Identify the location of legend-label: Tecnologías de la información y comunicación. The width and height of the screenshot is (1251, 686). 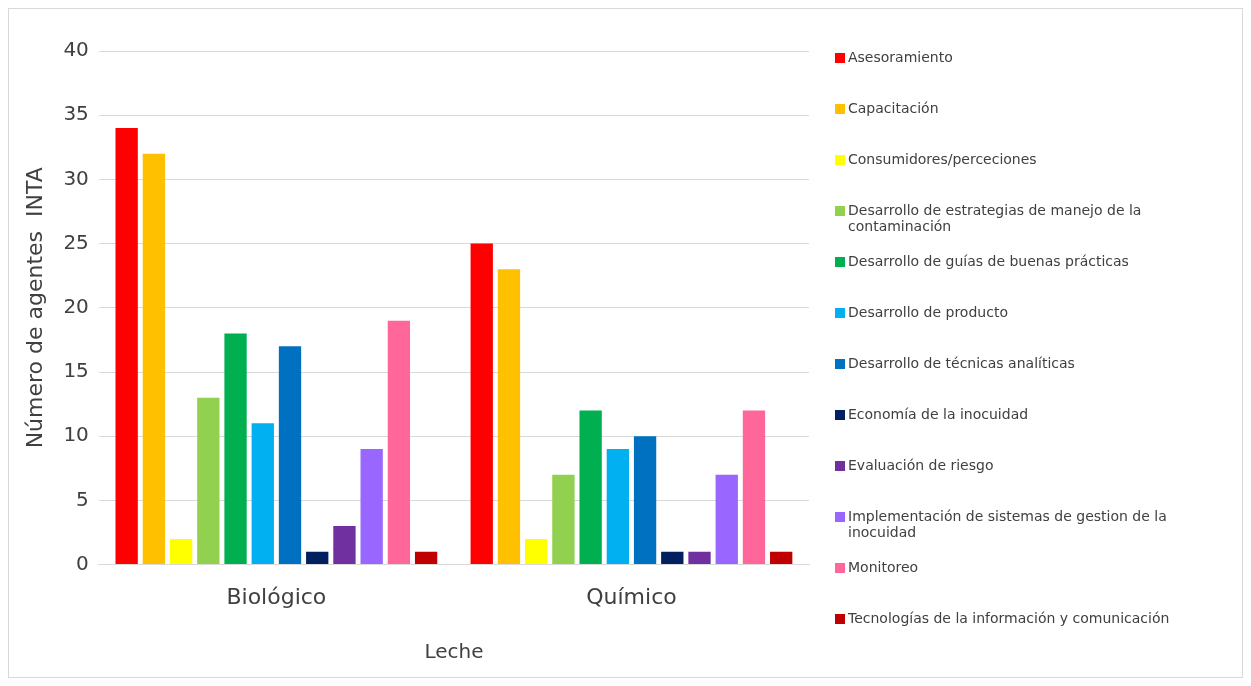
(1009, 618).